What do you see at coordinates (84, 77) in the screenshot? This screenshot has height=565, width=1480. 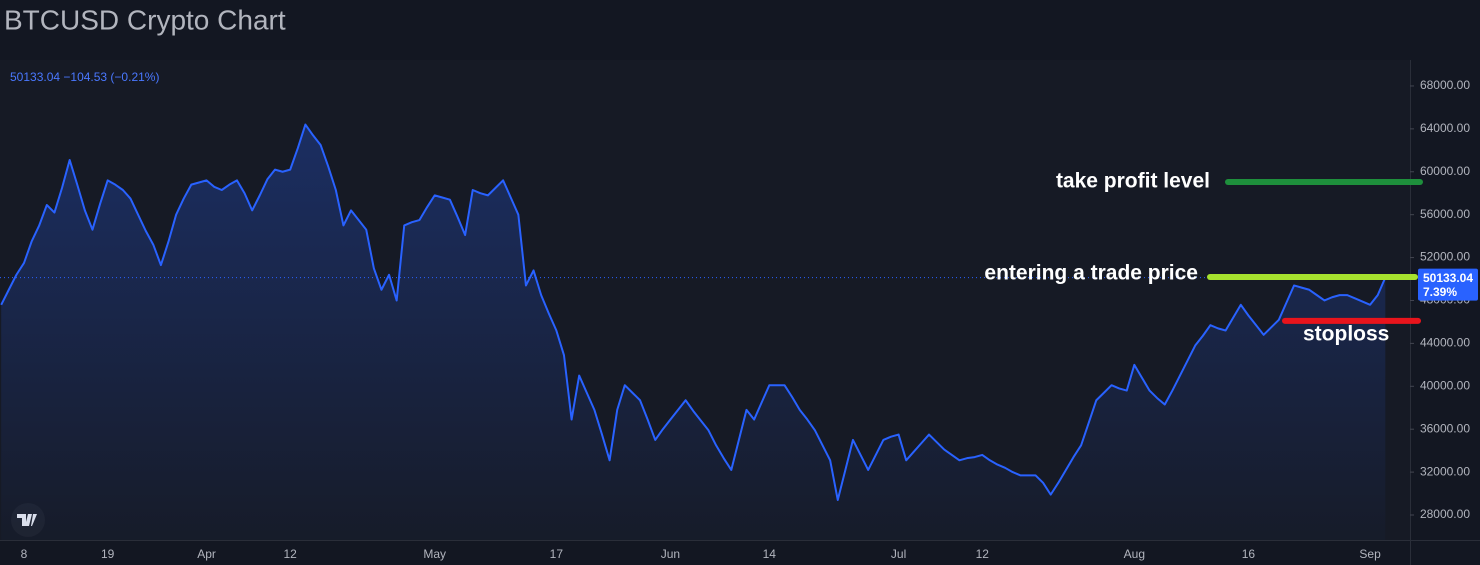 I see `legend-text: 50133.04 −104.53 (−0.21%)` at bounding box center [84, 77].